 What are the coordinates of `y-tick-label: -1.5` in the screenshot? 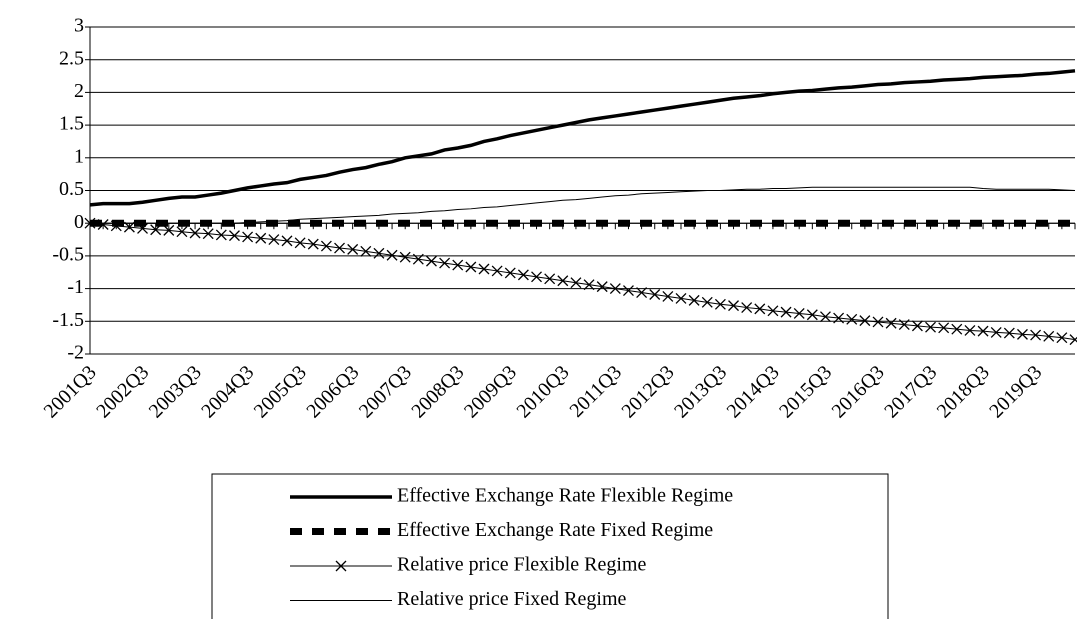 It's located at (68, 320).